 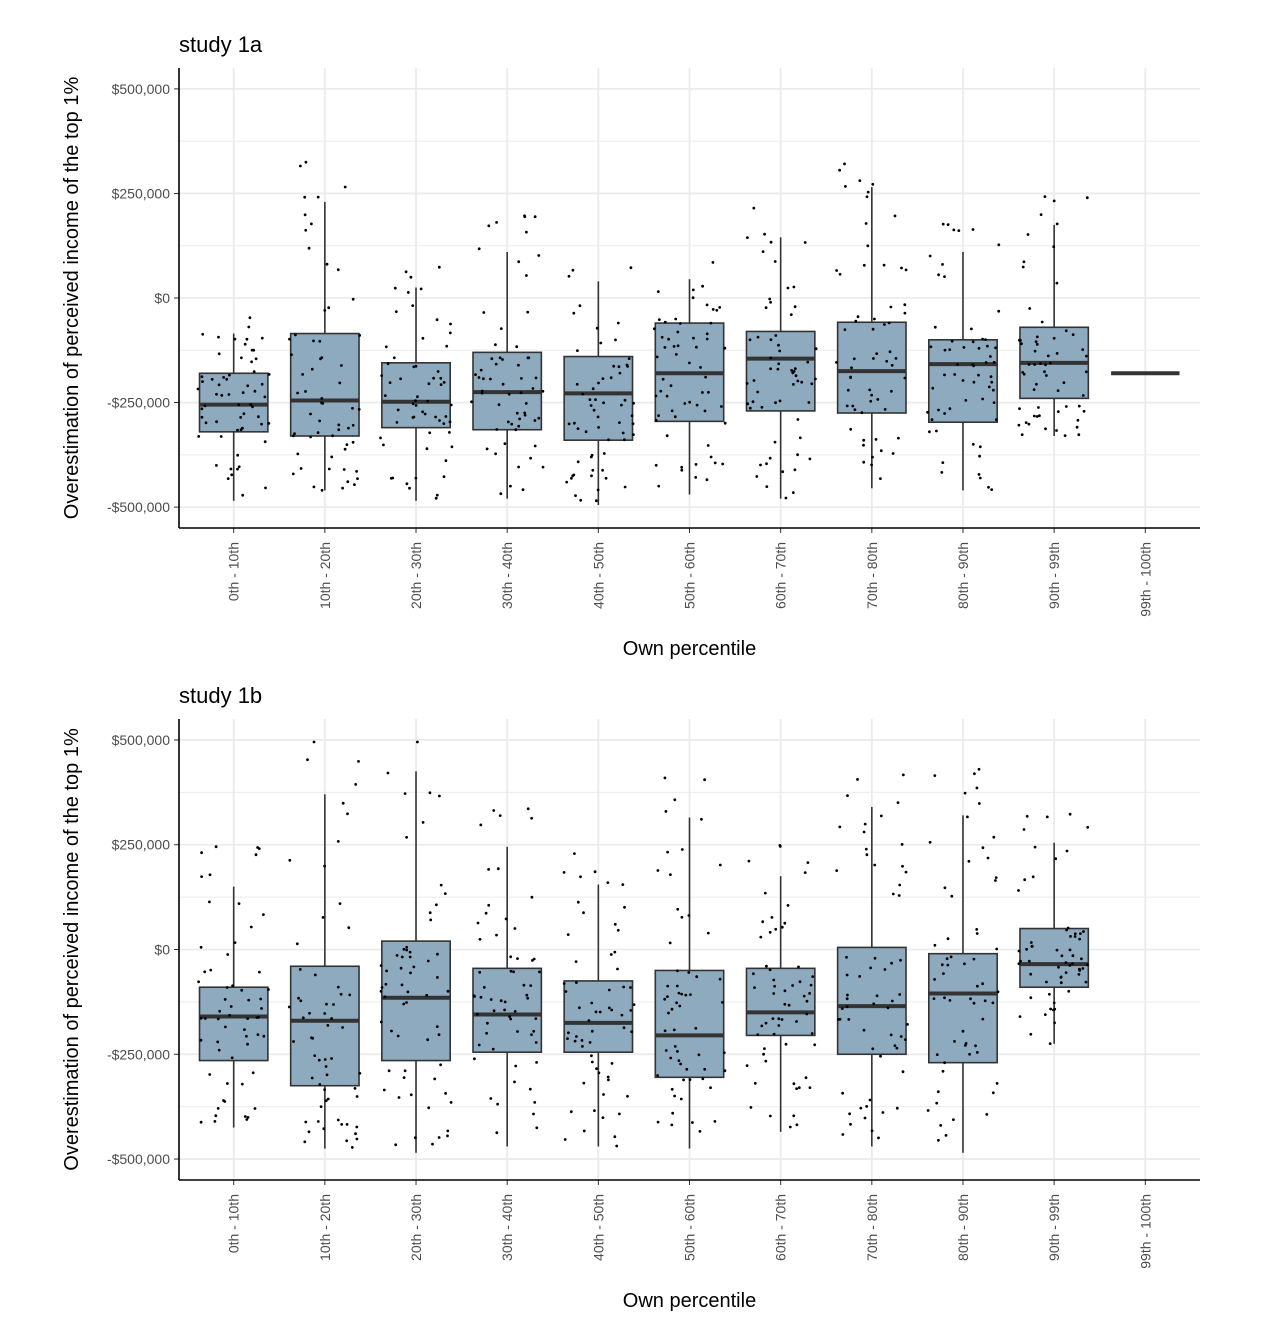 What do you see at coordinates (507, 1227) in the screenshot?
I see `x-tick-label: 30th - 40th` at bounding box center [507, 1227].